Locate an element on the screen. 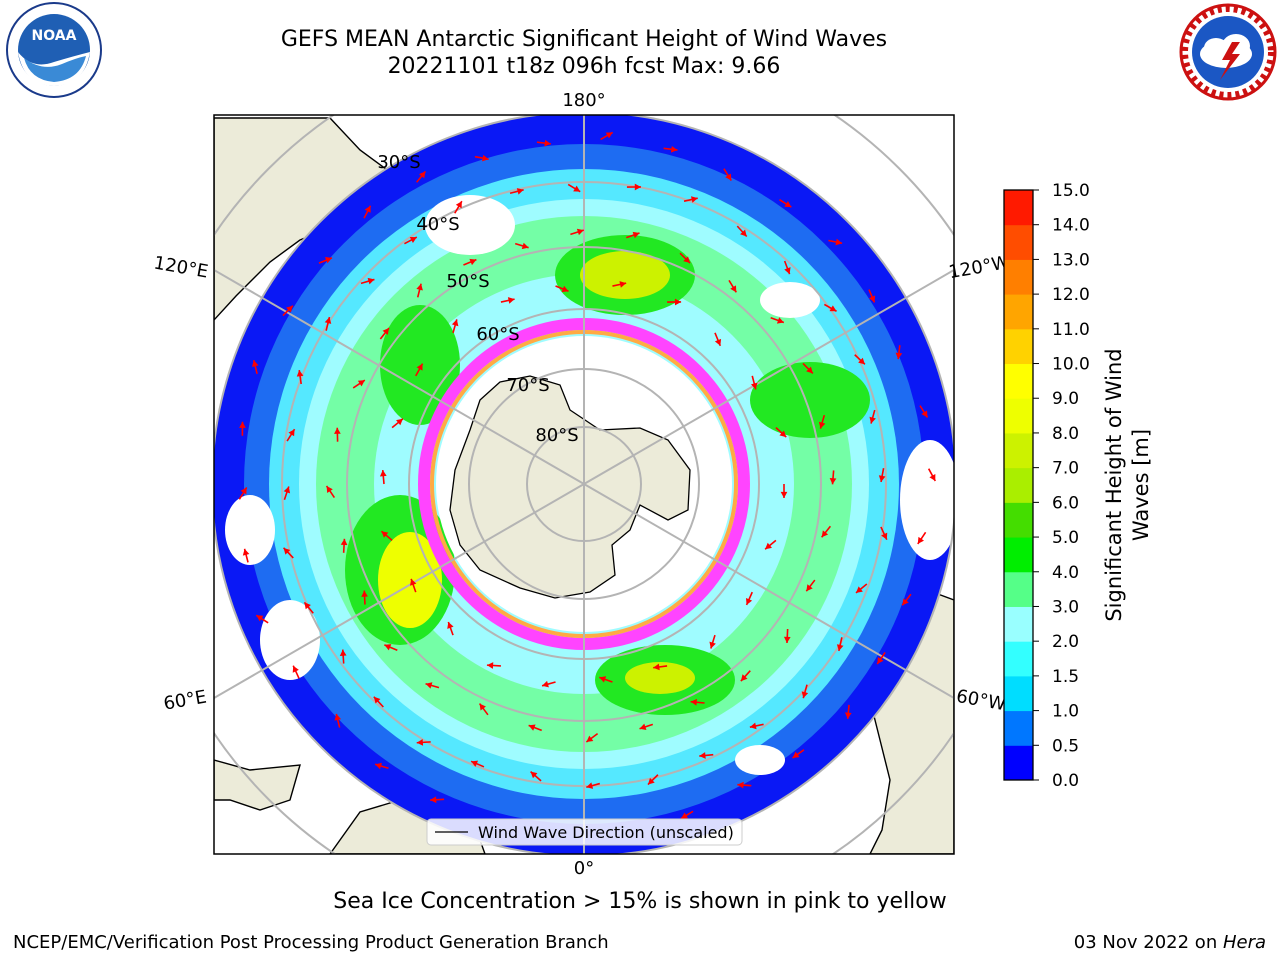 The image size is (1280, 960). lat-label-60s: 60°S is located at coordinates (497, 334).